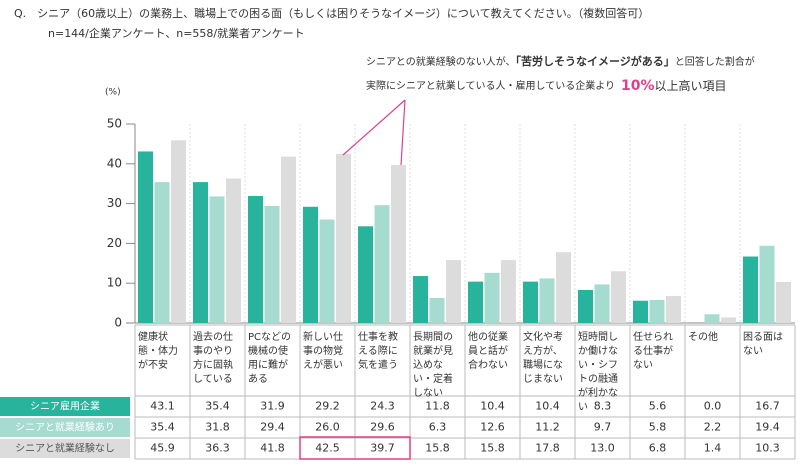  What do you see at coordinates (327, 448) in the screenshot?
I see `value-label: 42.5` at bounding box center [327, 448].